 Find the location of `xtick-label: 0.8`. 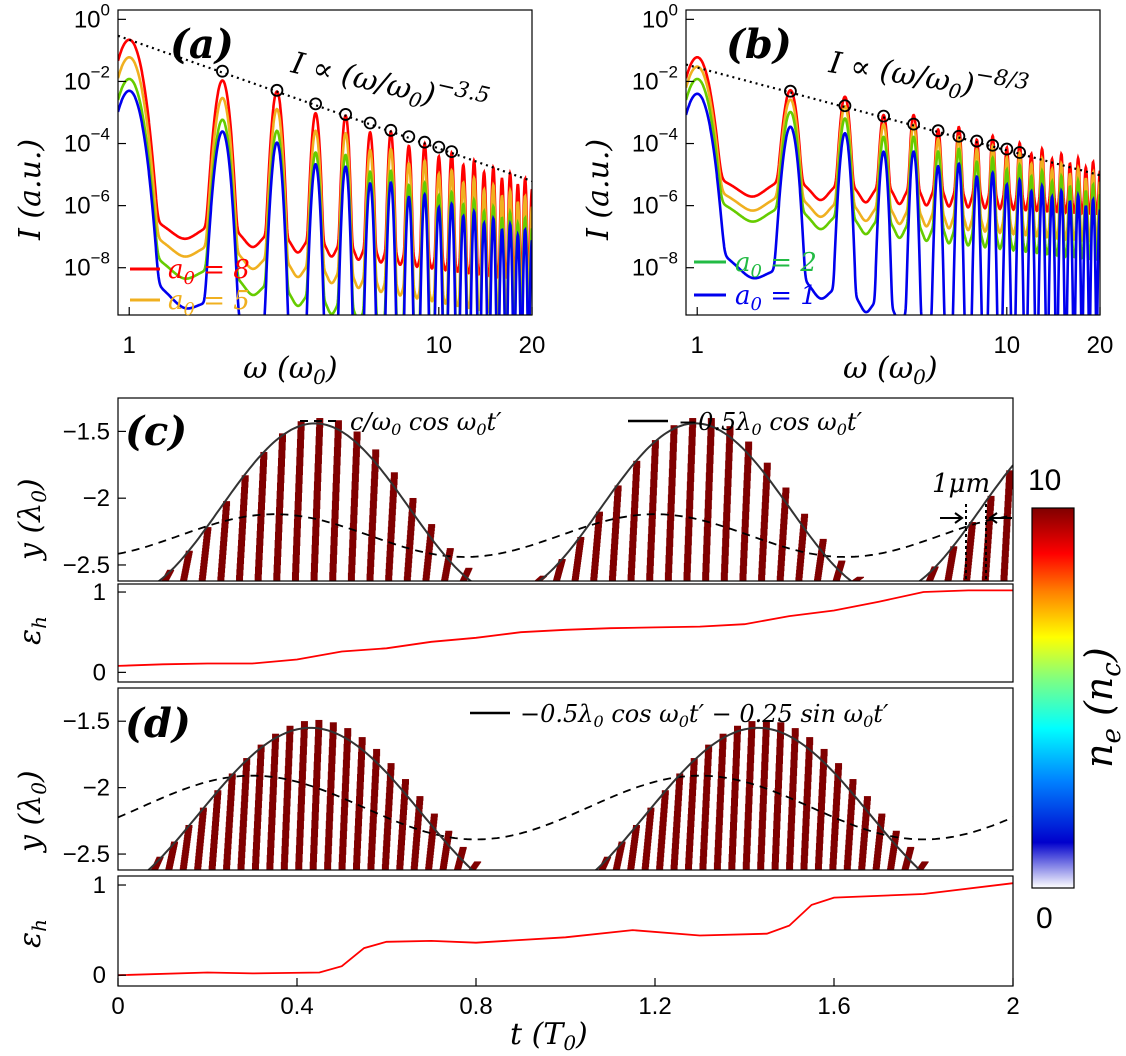

xtick-label: 0.8 is located at coordinates (475, 1006).